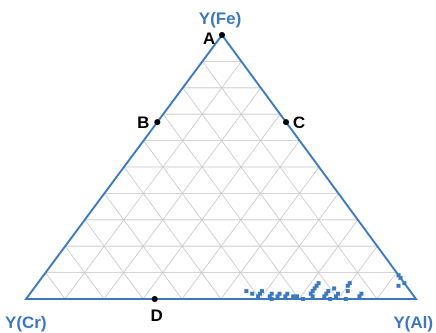 Image resolution: width=436 pixels, height=333 pixels. What do you see at coordinates (154, 299) in the screenshot?
I see `reference-marker-d` at bounding box center [154, 299].